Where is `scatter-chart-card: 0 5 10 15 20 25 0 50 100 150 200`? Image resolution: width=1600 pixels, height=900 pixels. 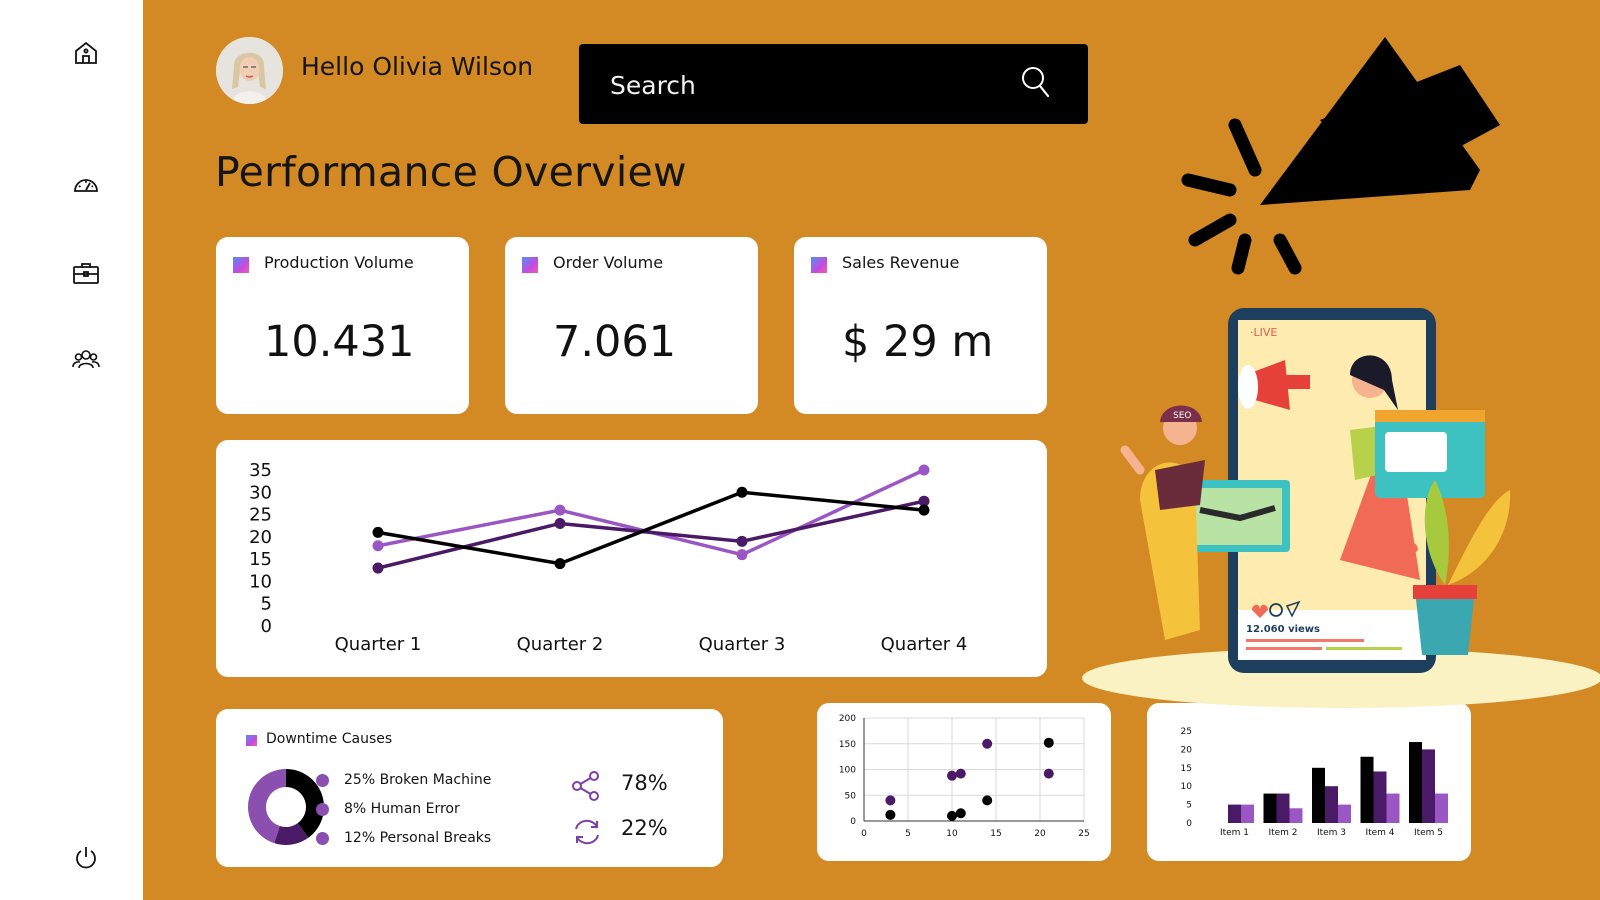
scatter-chart-card: 0 5 10 15 20 25 0 50 100 150 200 is located at coordinates (964, 782).